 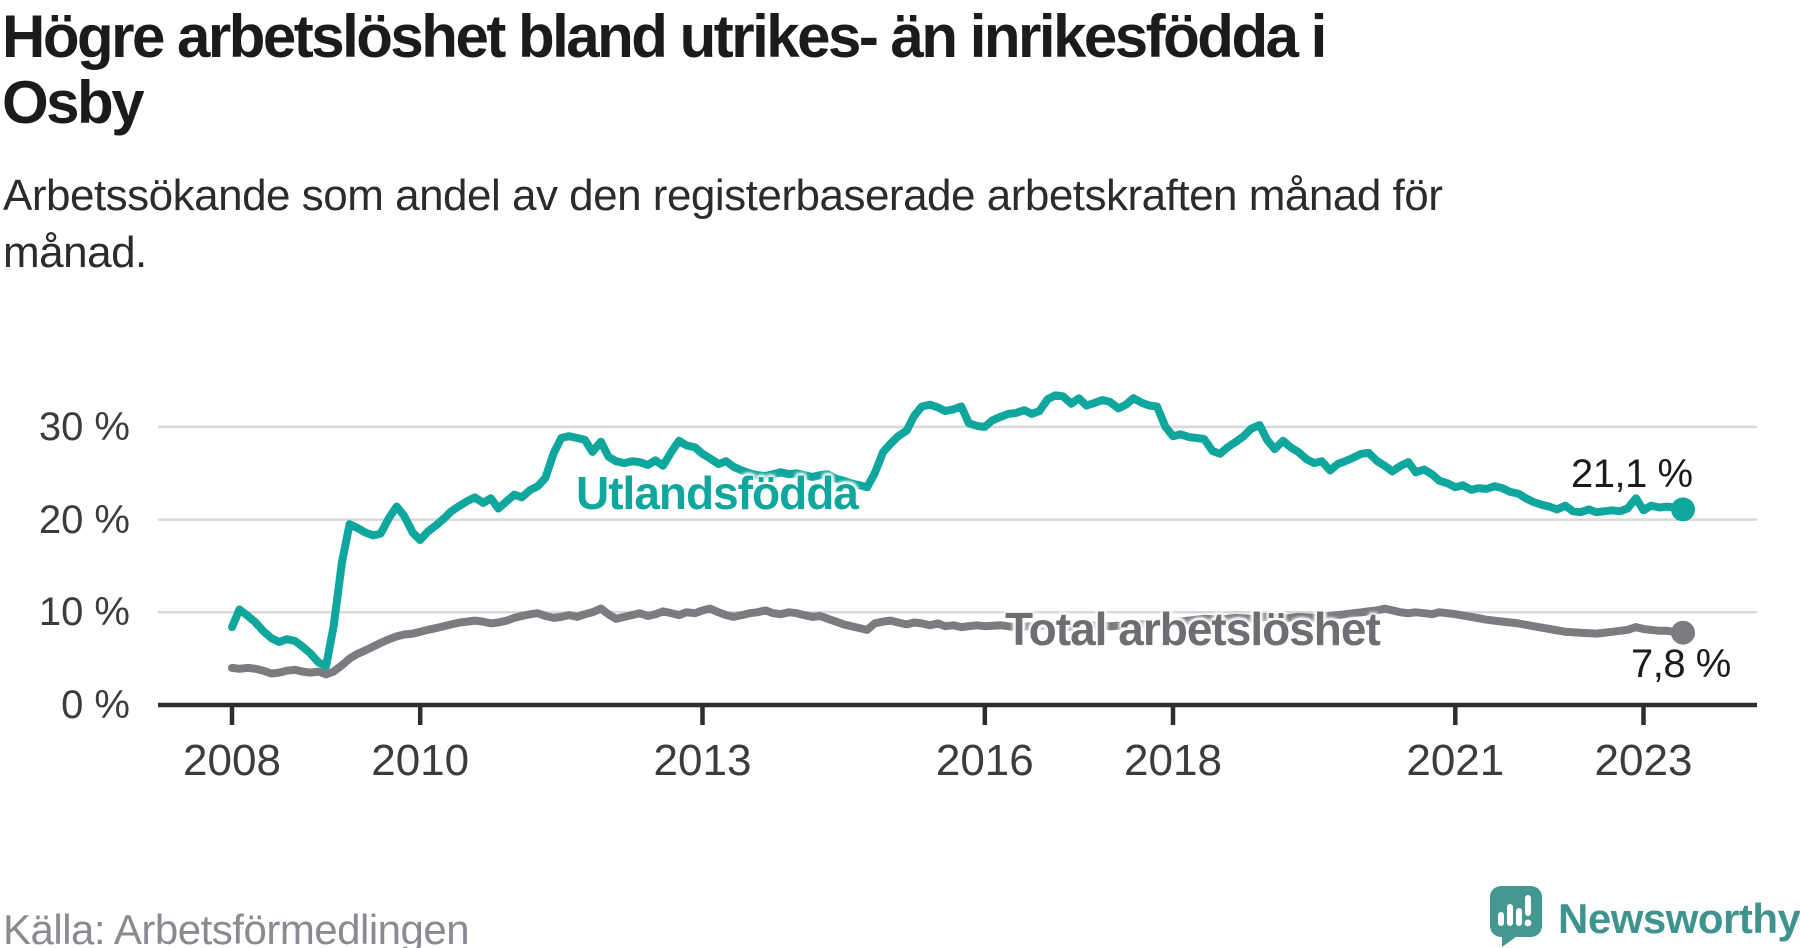 I want to click on end-dot-total-arbetsloshet, so click(x=1683, y=632).